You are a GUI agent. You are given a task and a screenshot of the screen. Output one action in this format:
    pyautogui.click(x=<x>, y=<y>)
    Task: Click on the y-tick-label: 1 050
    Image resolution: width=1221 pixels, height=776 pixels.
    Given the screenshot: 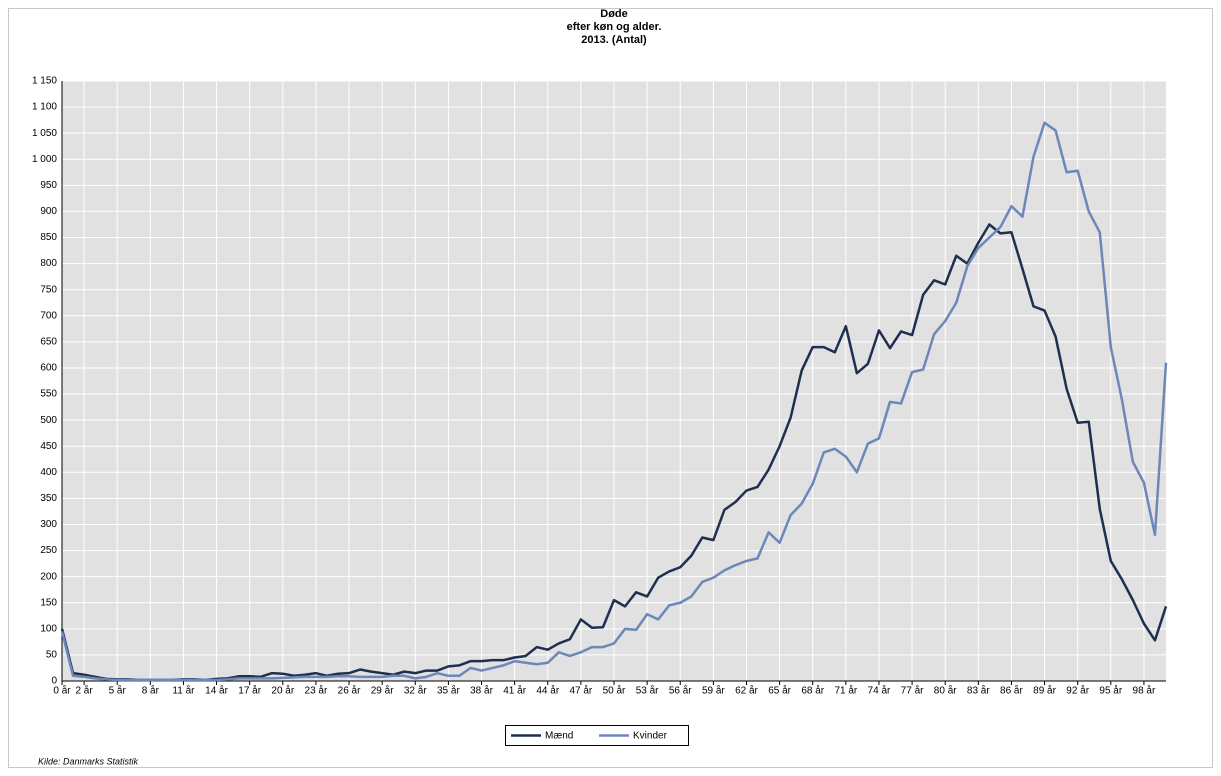 What is the action you would take?
    pyautogui.click(x=44, y=133)
    